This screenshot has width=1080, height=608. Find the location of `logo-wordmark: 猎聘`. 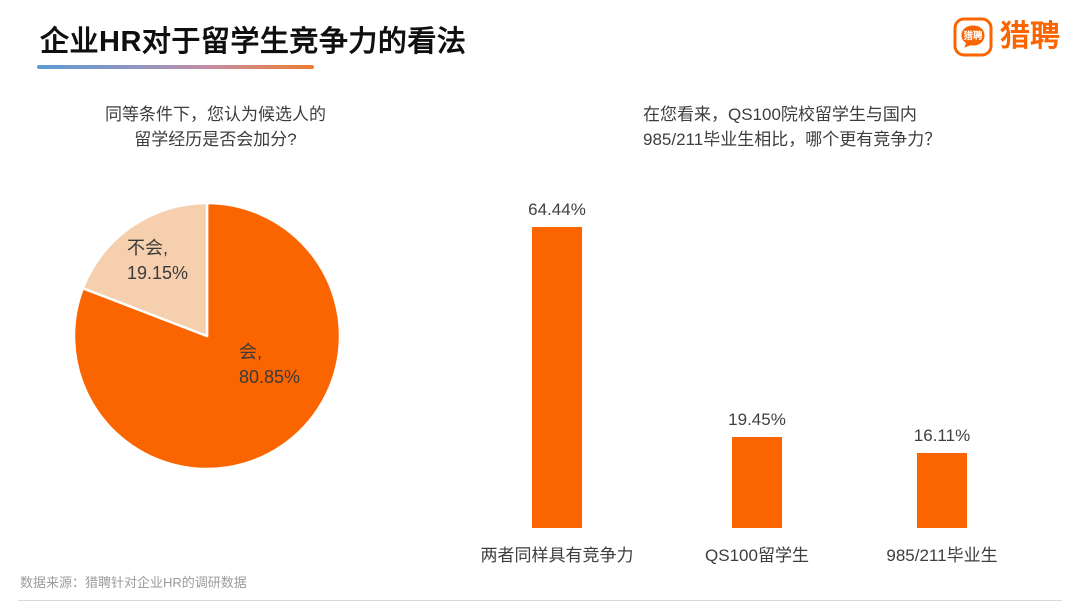

logo-wordmark: 猎聘 is located at coordinates (1030, 36).